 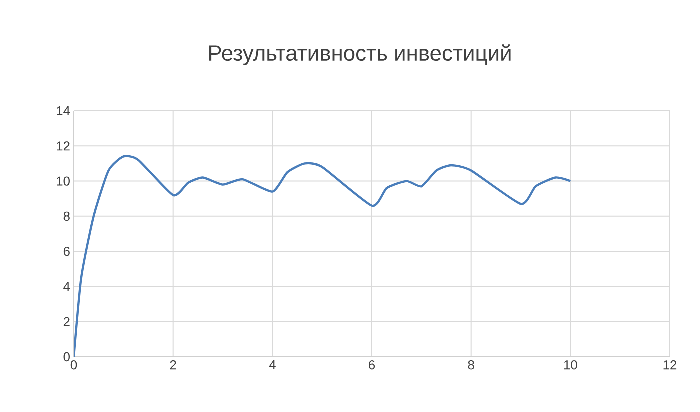 What do you see at coordinates (173, 365) in the screenshot?
I see `x-tick-label: 2` at bounding box center [173, 365].